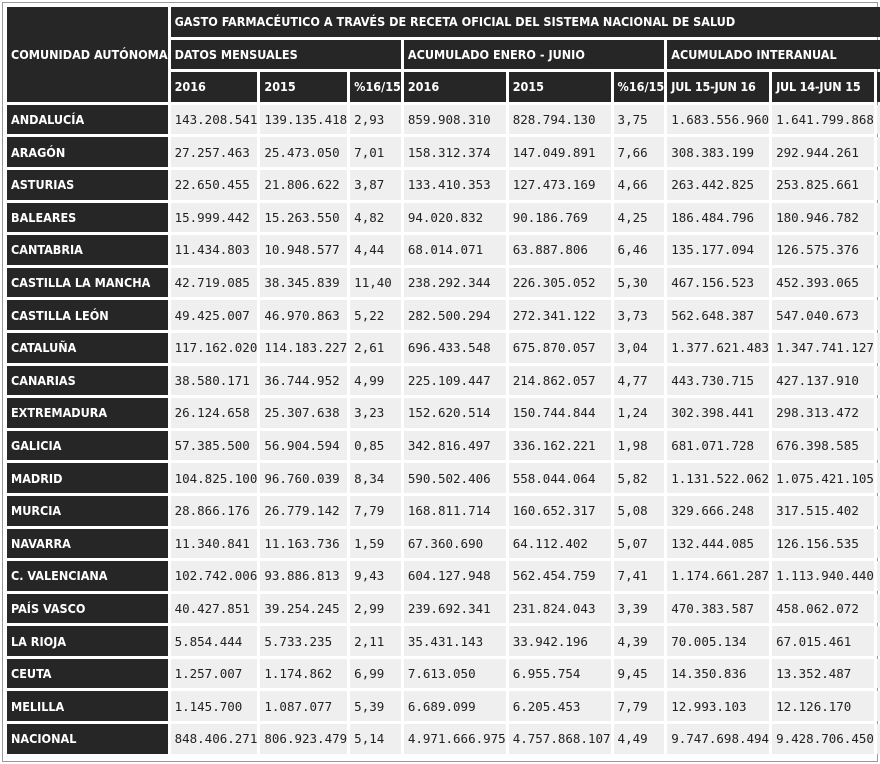 This screenshot has height=764, width=880. Describe the element at coordinates (285, 54) in the screenshot. I see `group-header-monthly: DATOS MENSUALES` at that location.